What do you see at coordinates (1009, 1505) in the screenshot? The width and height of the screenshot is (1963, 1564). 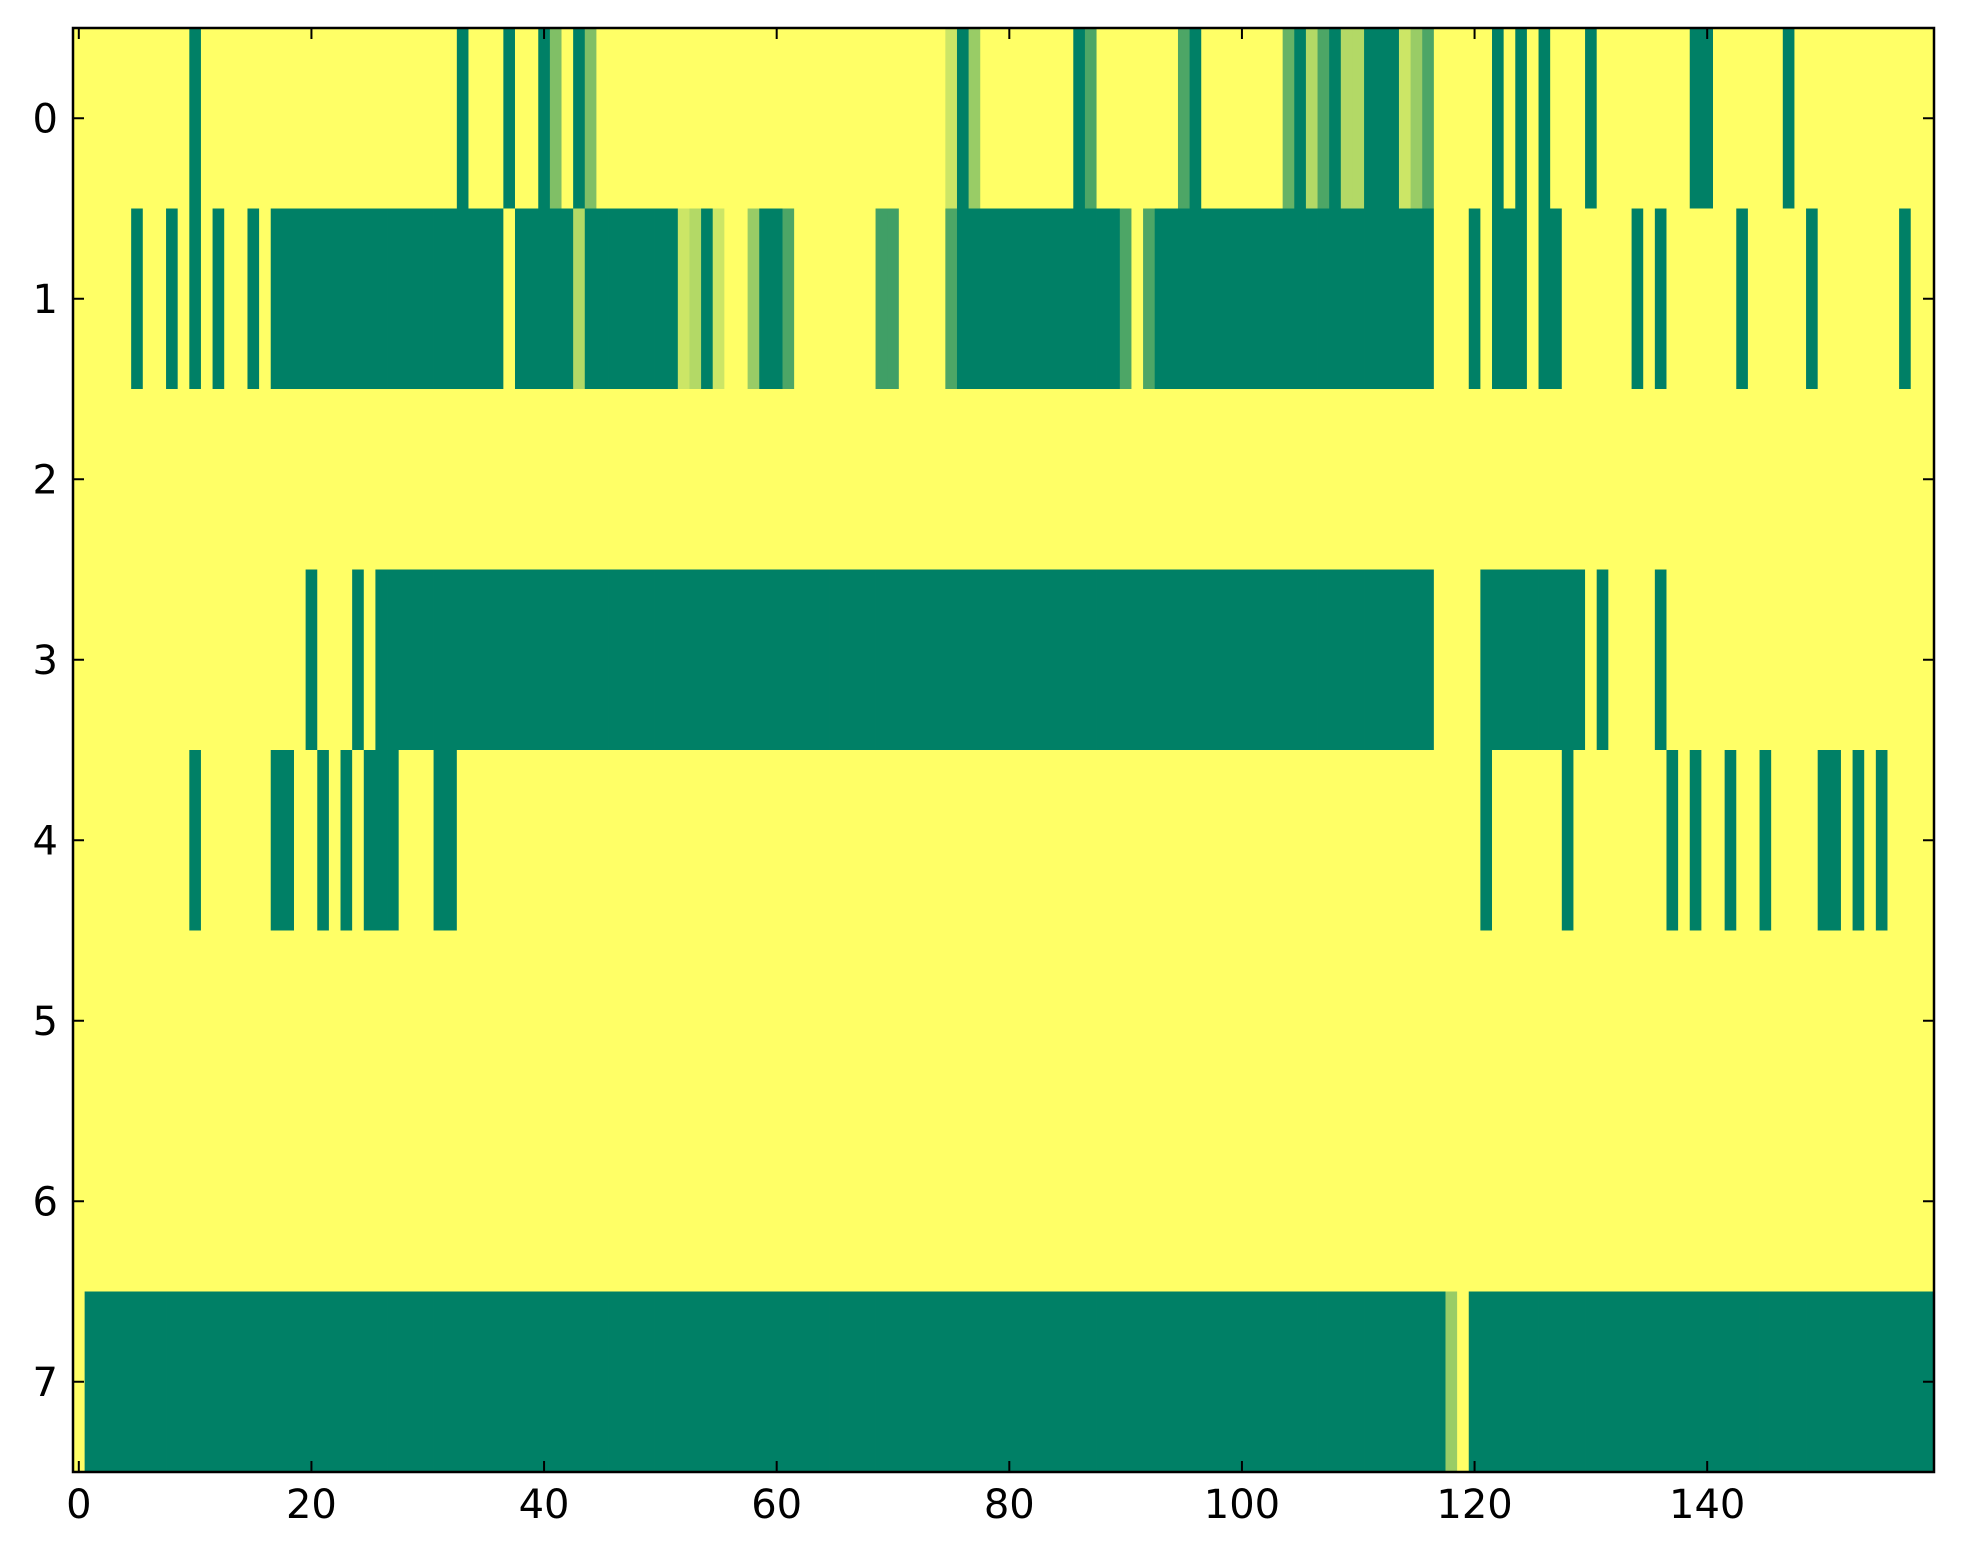 I see `x-tick-label: 80` at bounding box center [1009, 1505].